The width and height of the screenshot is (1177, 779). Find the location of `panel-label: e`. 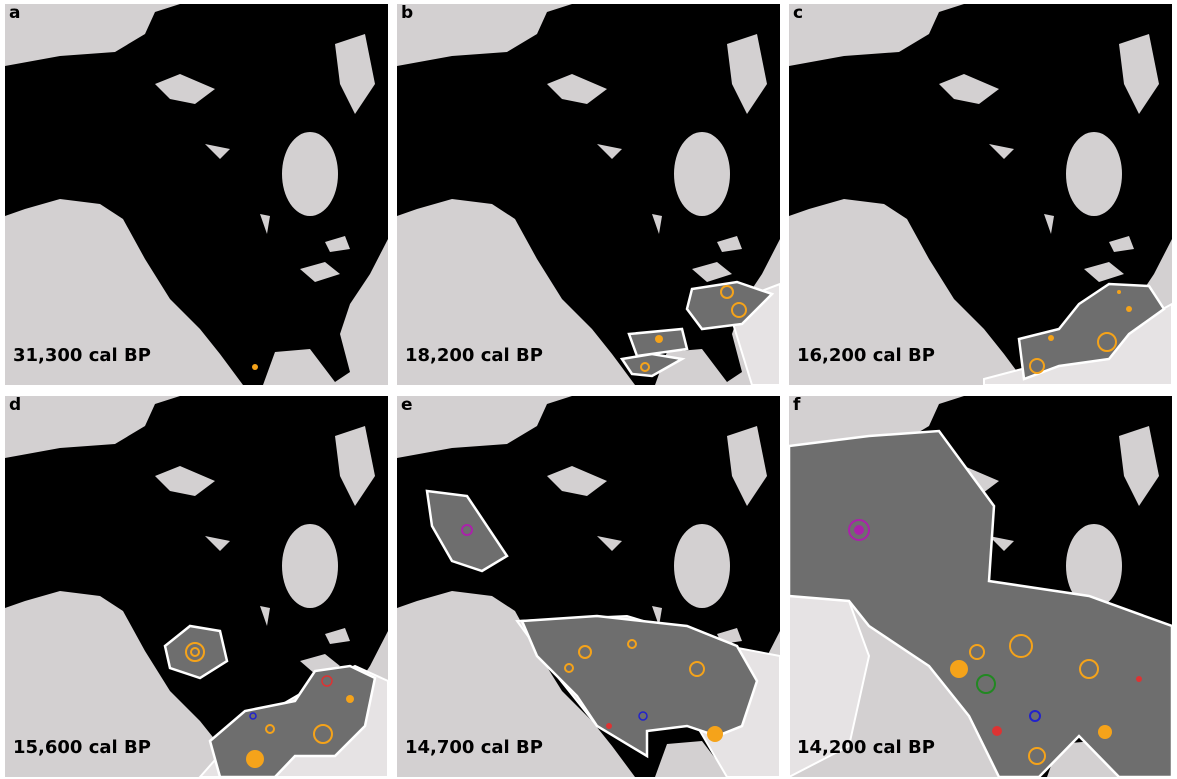

panel-label: e is located at coordinates (407, 405).